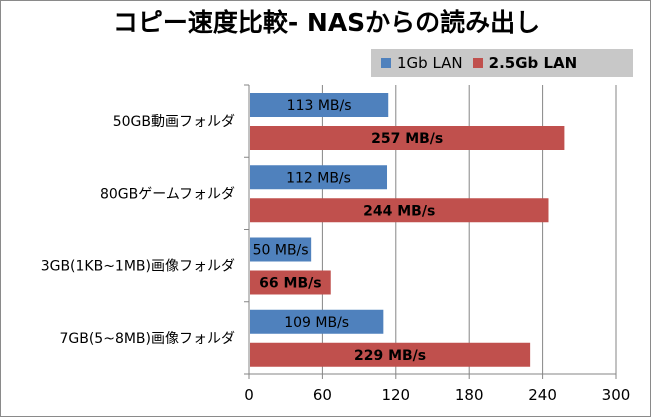  Describe the element at coordinates (533, 63) in the screenshot. I see `legend-label-2-5gb: 2.5Gb LAN` at that location.